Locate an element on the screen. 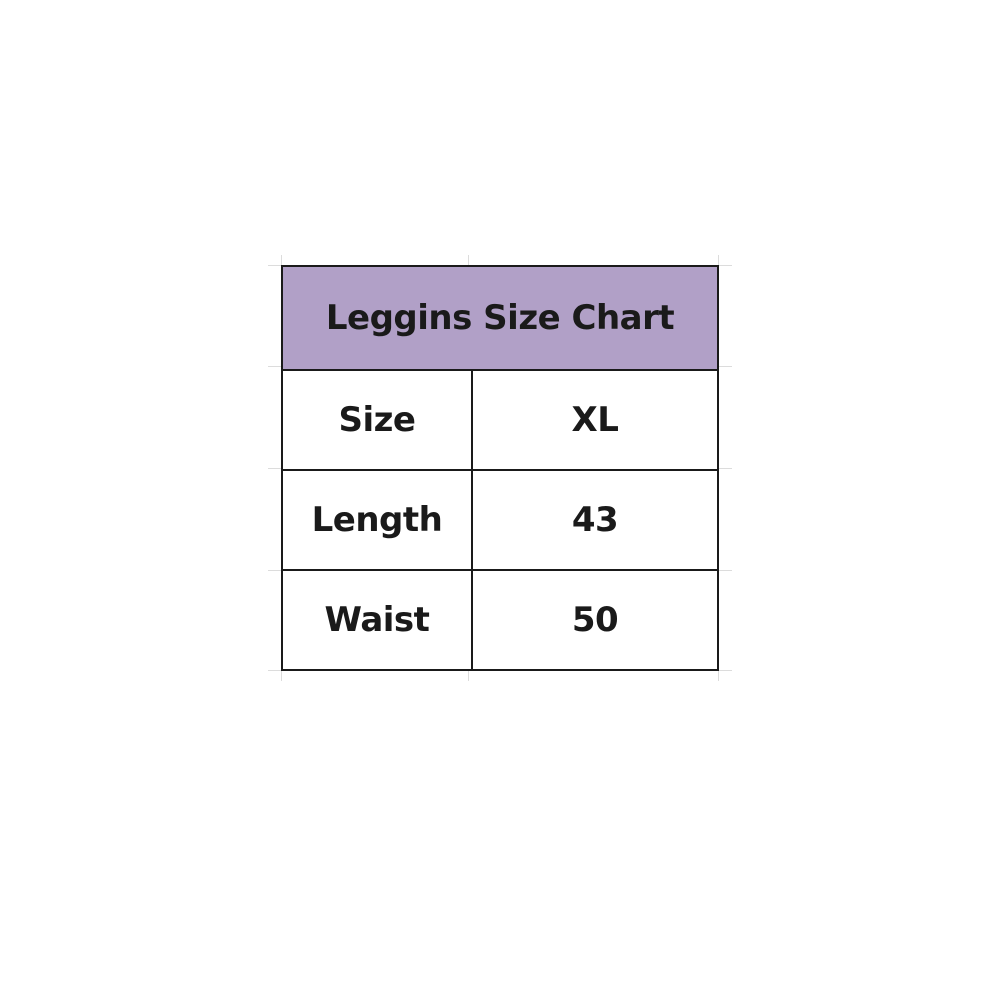  row-value: 43 is located at coordinates (595, 520).